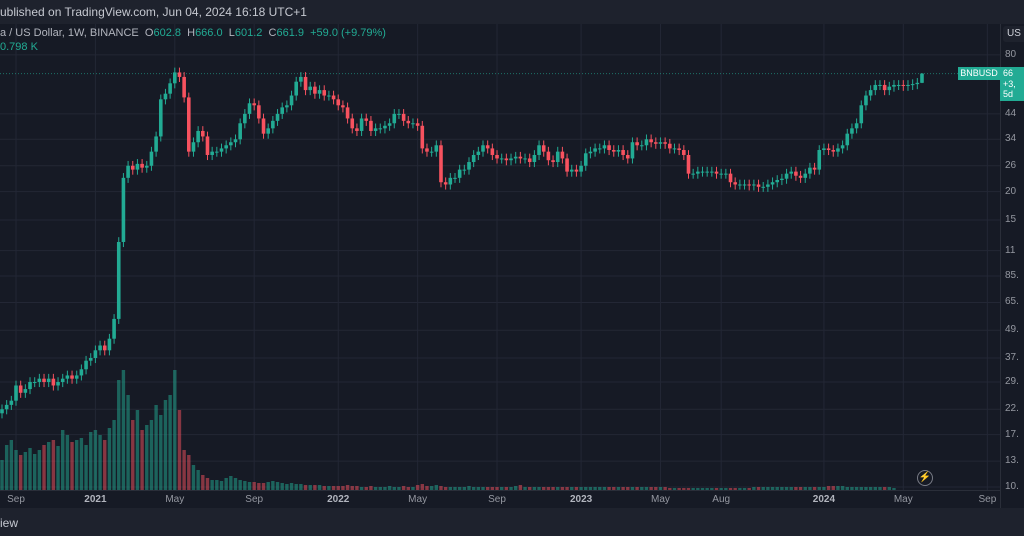 This screenshot has width=1024, height=536. Describe the element at coordinates (290, 33) in the screenshot. I see `close-value: 661.9` at that location.